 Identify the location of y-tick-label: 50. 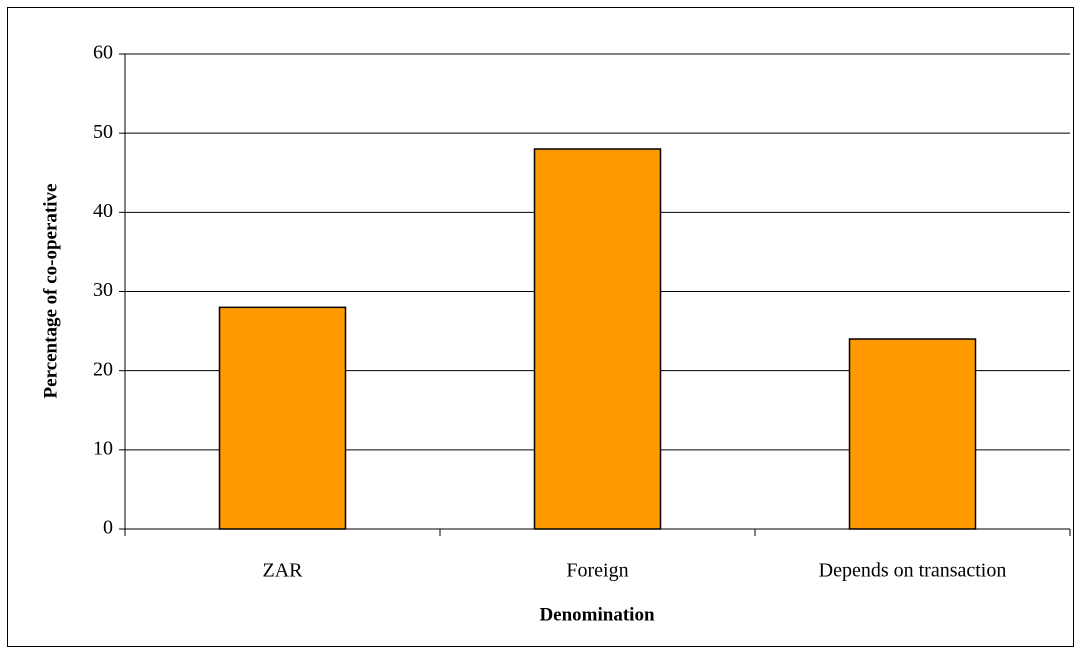
(103, 132).